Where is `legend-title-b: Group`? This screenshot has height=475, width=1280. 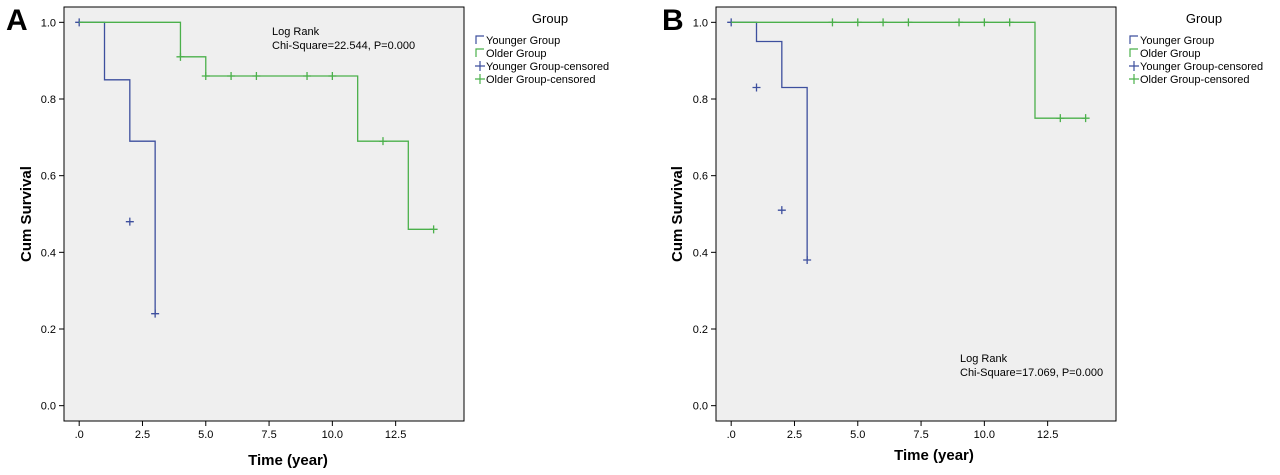 legend-title-b: Group is located at coordinates (1204, 18).